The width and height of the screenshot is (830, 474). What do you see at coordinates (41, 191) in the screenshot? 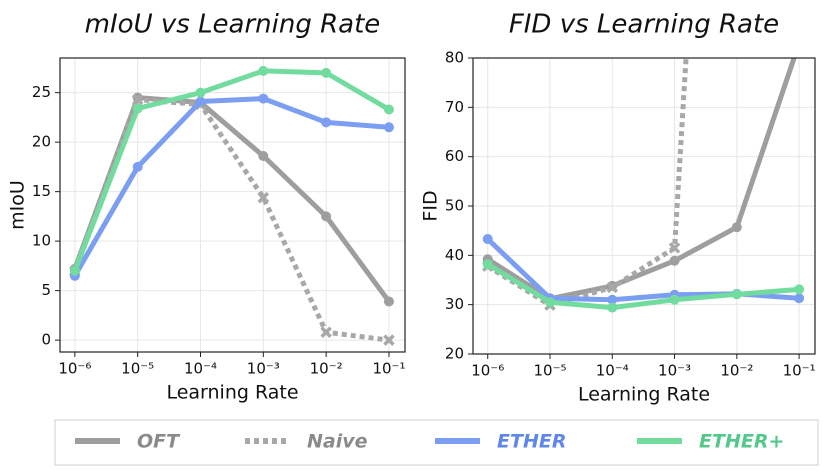
I see `y-tick-label: 15` at bounding box center [41, 191].